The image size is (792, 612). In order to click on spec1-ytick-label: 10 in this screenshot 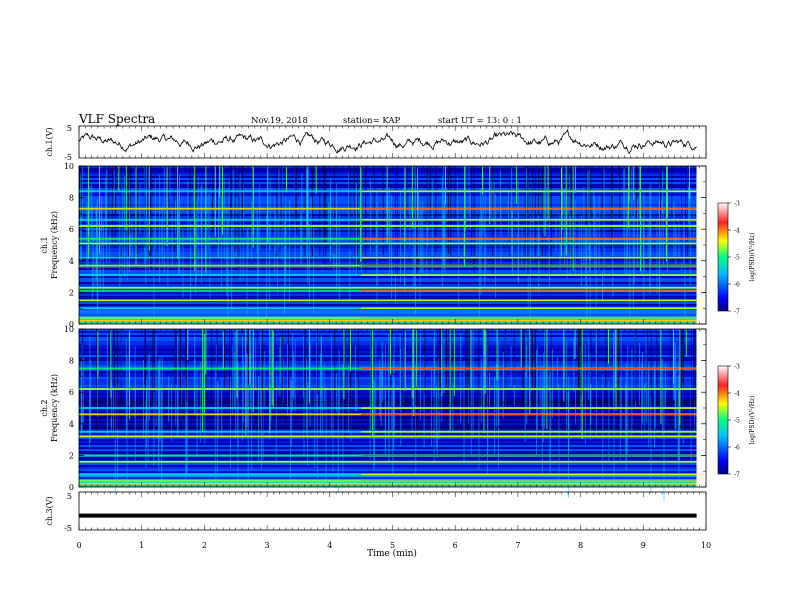, I will do `click(69, 166)`.